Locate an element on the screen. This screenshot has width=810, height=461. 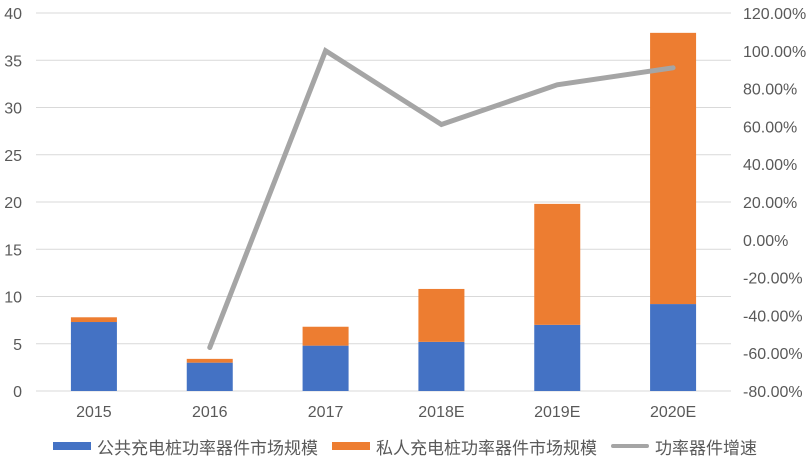
svg-text: 2015 is located at coordinates (94, 412).